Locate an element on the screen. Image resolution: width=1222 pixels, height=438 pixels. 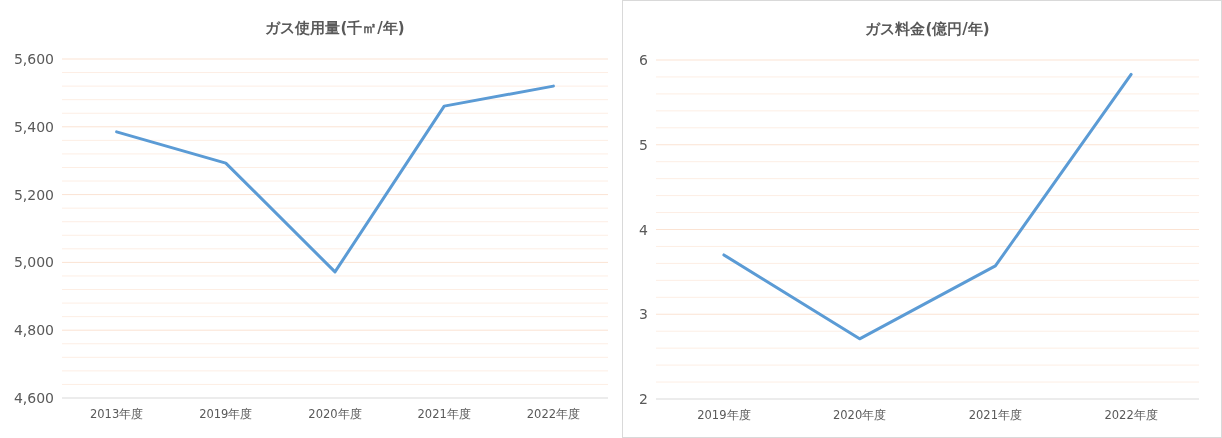
y-tick-label: 5,200 is located at coordinates (33, 194).